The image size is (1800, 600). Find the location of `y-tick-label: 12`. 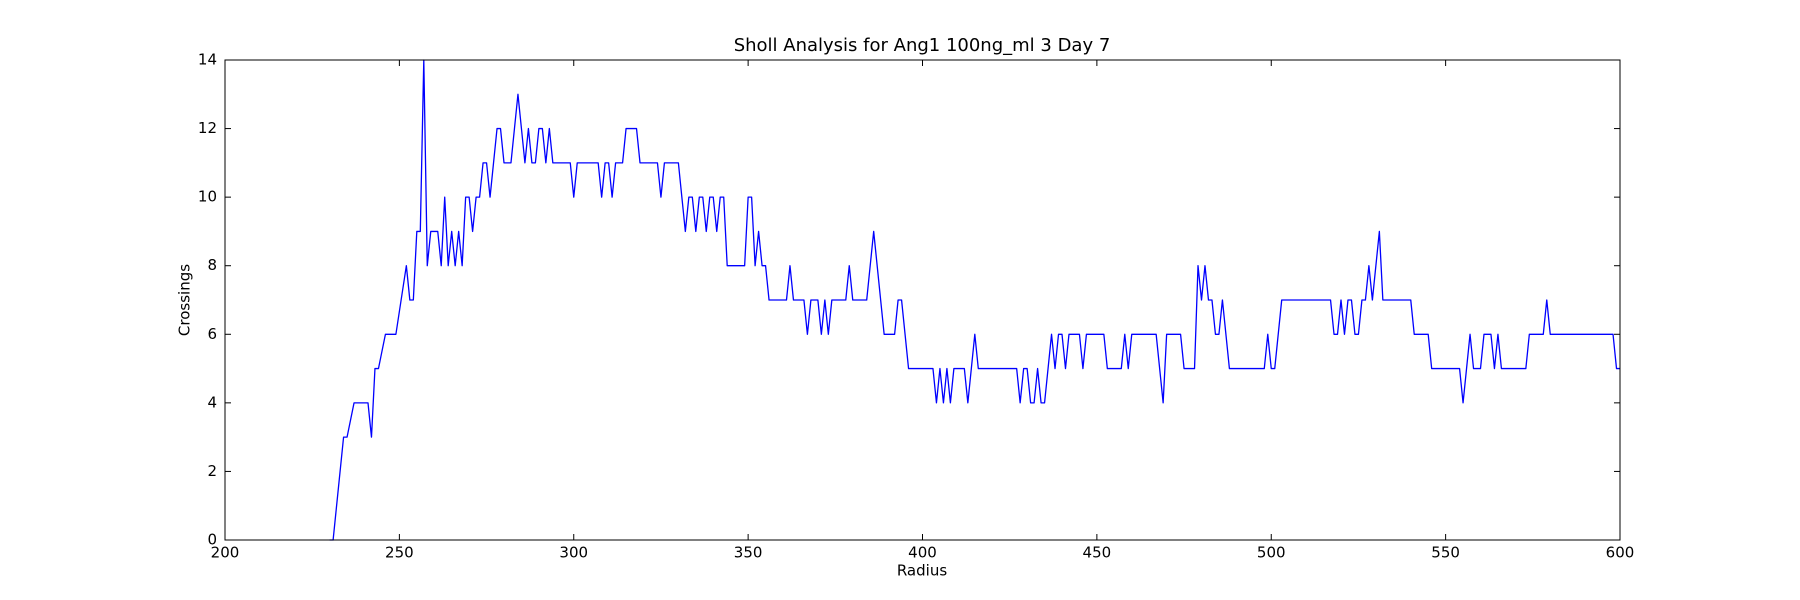

y-tick-label: 12 is located at coordinates (207, 128).